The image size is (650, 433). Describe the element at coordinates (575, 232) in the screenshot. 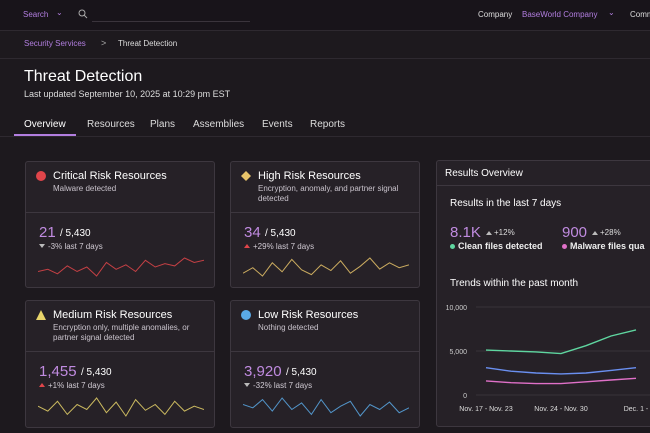

I see `stat-value: 900` at that location.